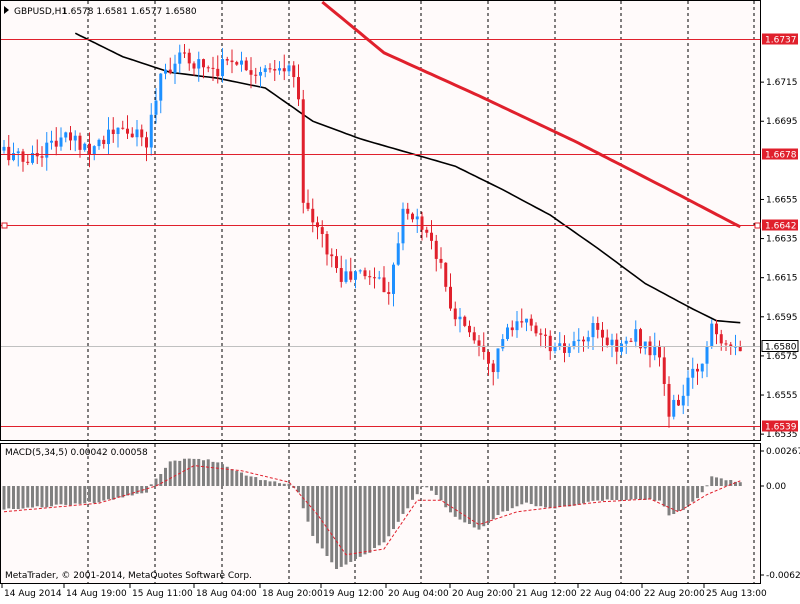 This screenshot has width=800, height=604. What do you see at coordinates (782, 200) in the screenshot?
I see `price-y-label-2: 1.6655` at bounding box center [782, 200].